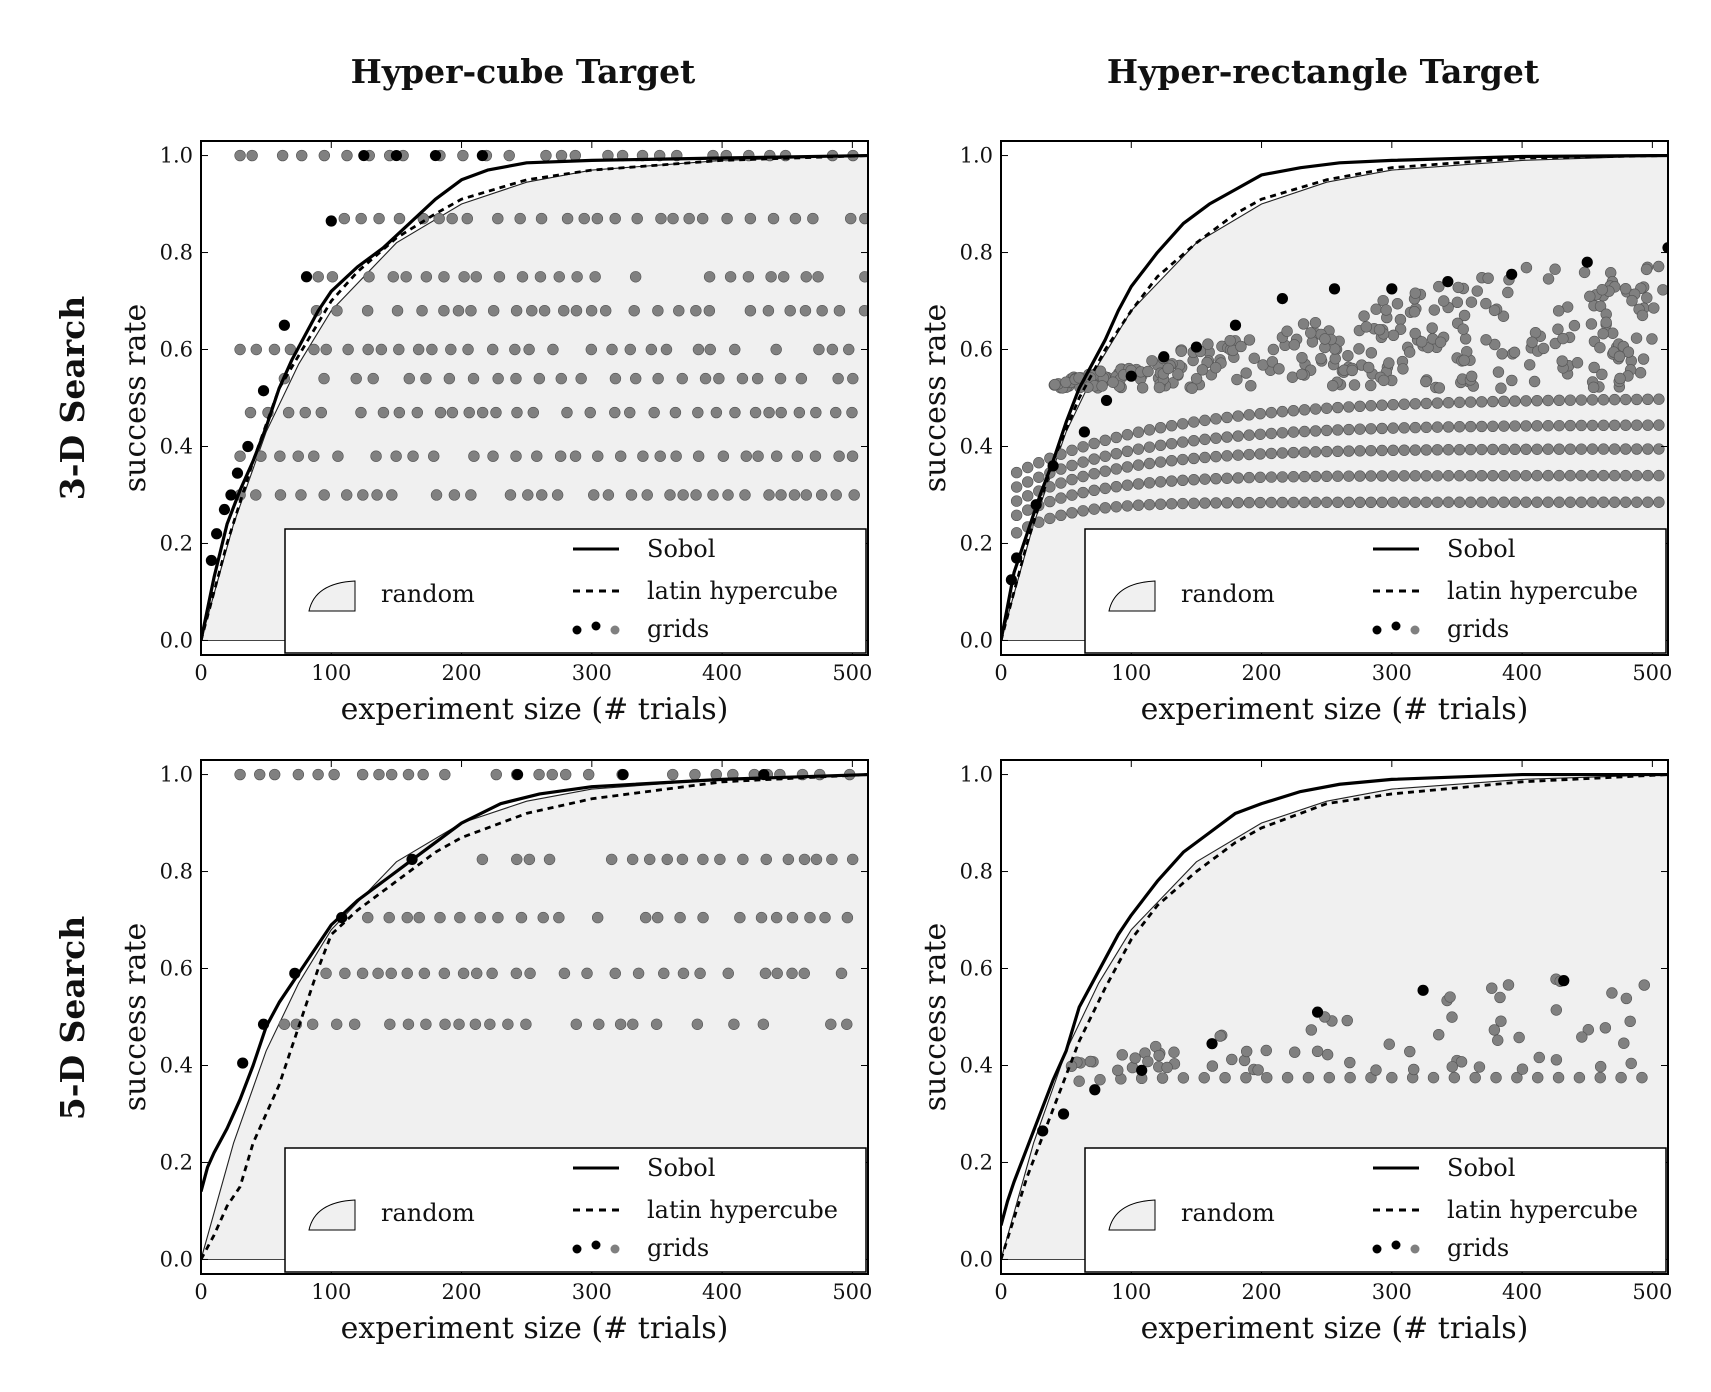 The width and height of the screenshot is (1711, 1392). I want to click on sobol-line, so click(1334, 999).